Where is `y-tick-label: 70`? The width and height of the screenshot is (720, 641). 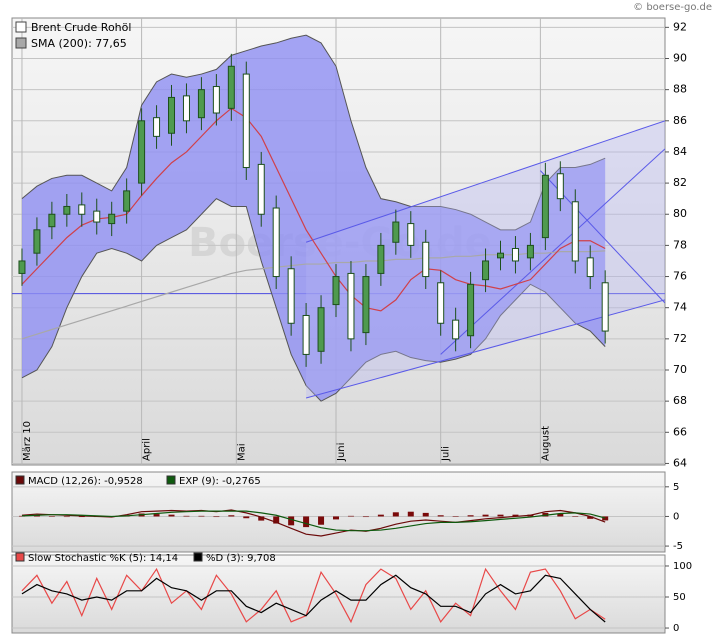 y-tick-label: 70 is located at coordinates (680, 369).